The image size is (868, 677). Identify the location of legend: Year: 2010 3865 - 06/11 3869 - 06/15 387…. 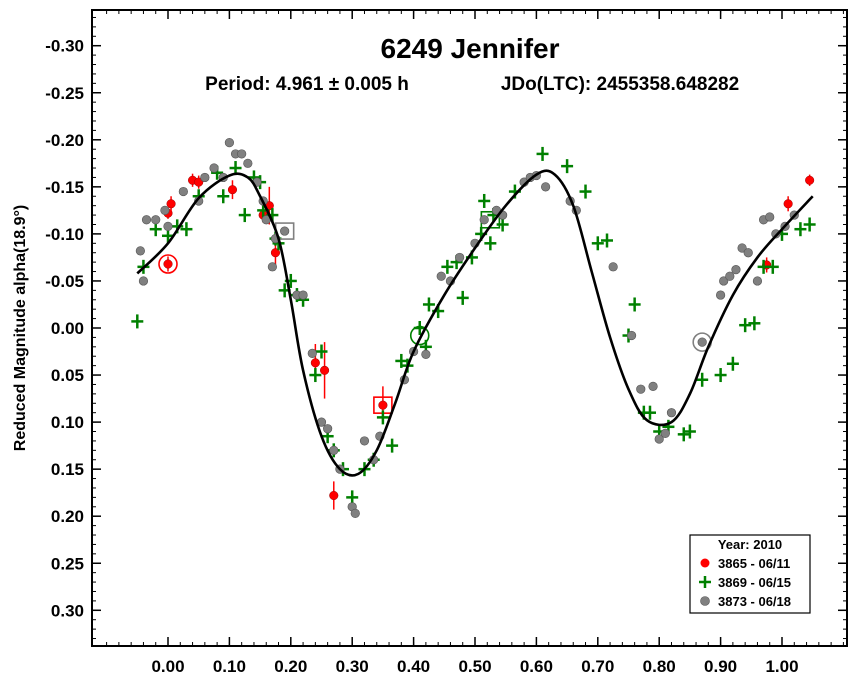
(750, 574).